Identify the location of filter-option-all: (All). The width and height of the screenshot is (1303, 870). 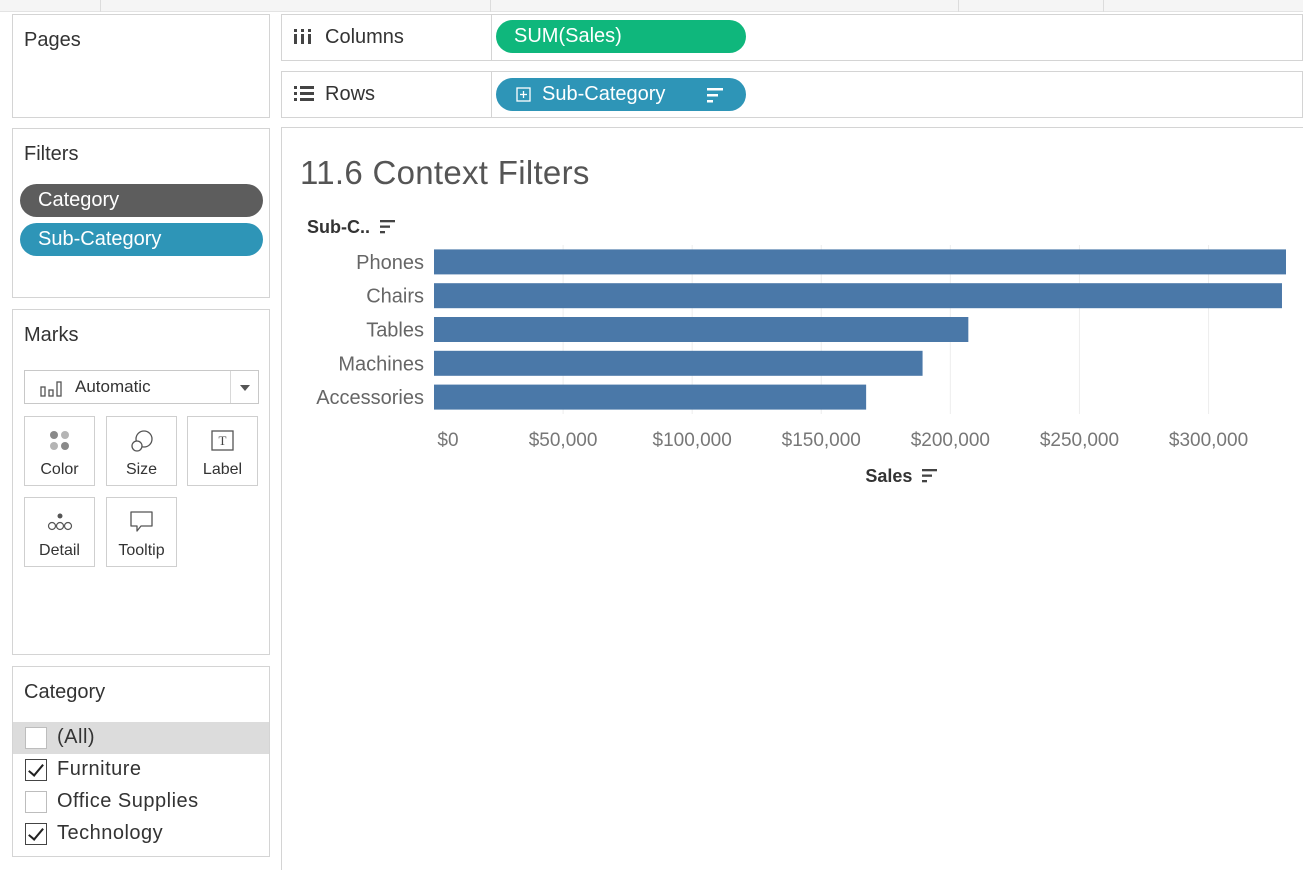
(141, 738).